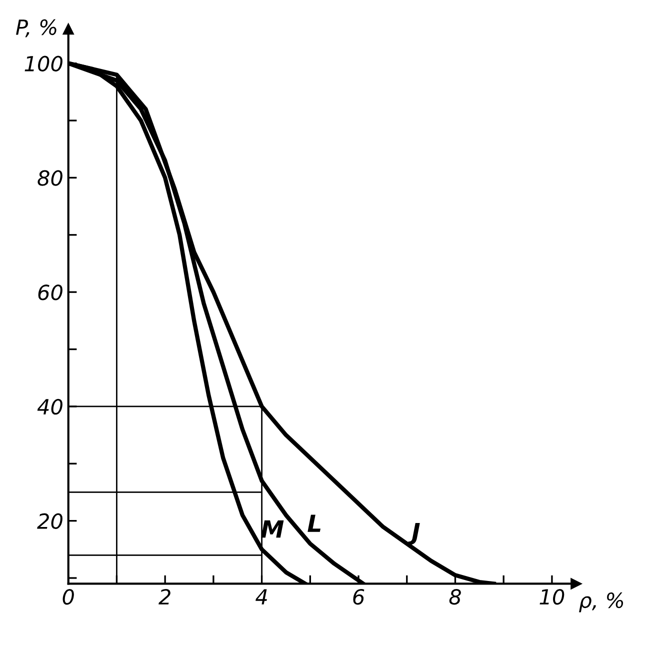 This screenshot has width=651, height=645. I want to click on series-label: J, so click(414, 533).